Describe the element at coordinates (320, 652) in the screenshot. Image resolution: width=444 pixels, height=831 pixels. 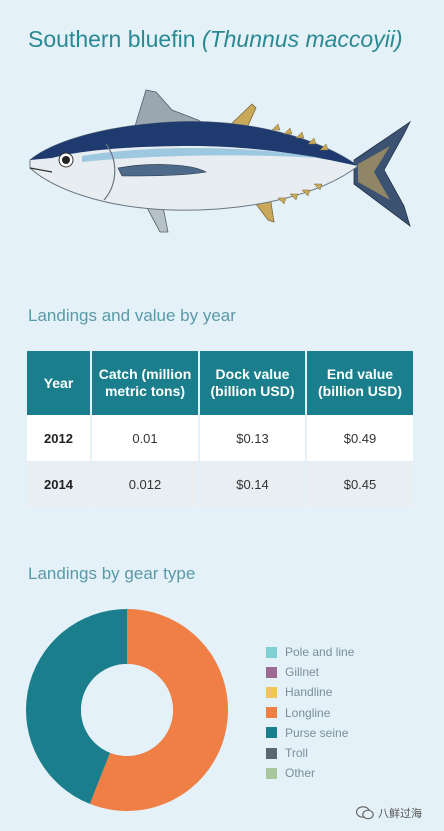
I see `legend-label: Pole and line` at that location.